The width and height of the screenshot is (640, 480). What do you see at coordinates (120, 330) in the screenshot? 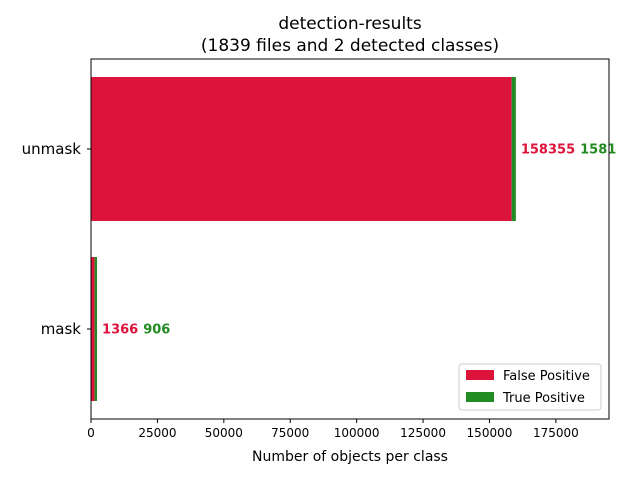
I see `data-label-mask-false-positive: 1366` at bounding box center [120, 330].